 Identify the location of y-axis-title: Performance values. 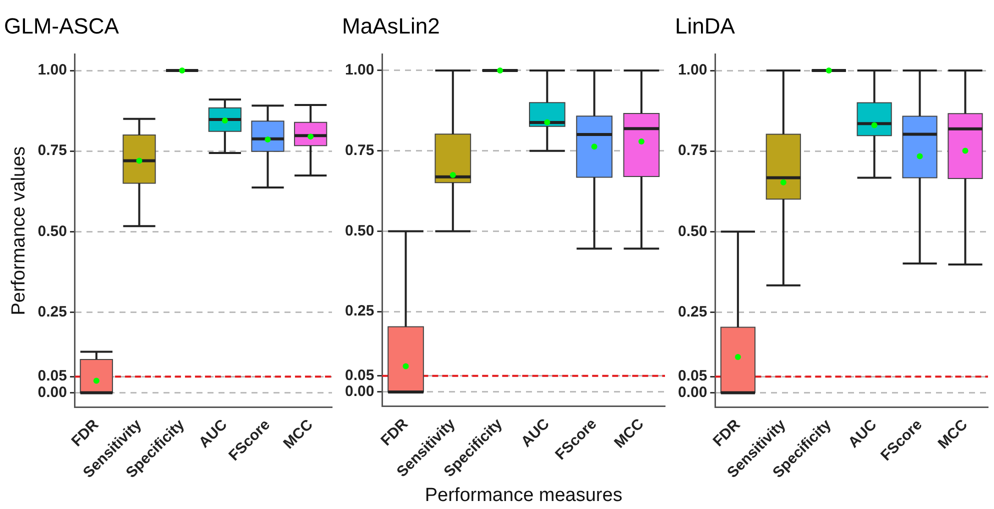
(19, 231).